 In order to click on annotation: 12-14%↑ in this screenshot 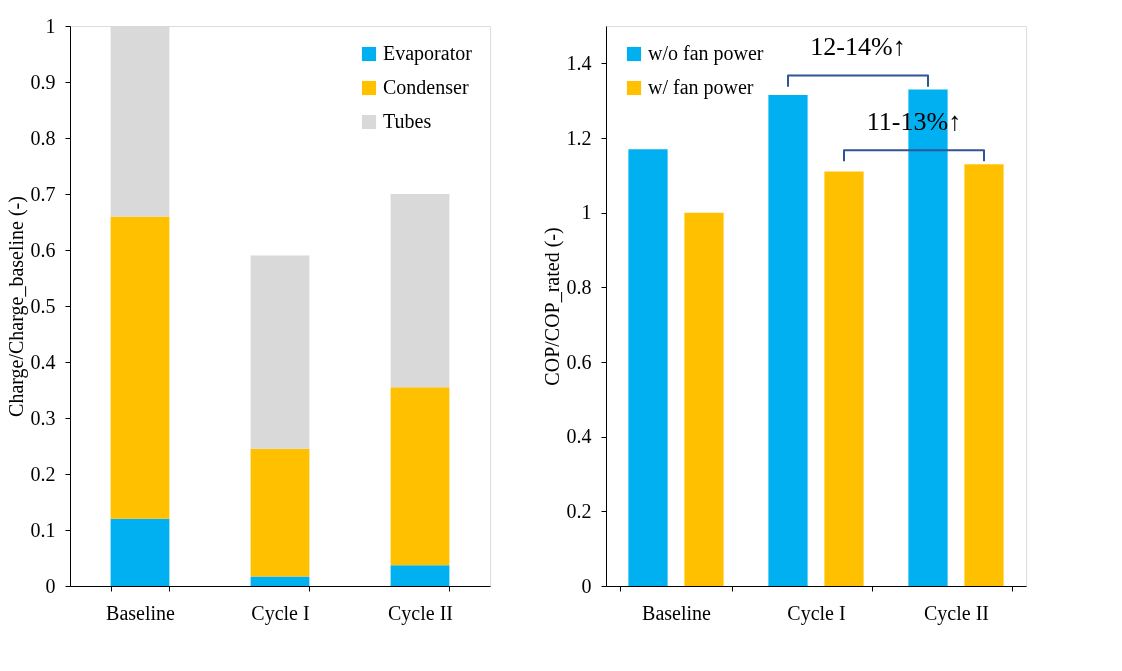, I will do `click(858, 47)`.